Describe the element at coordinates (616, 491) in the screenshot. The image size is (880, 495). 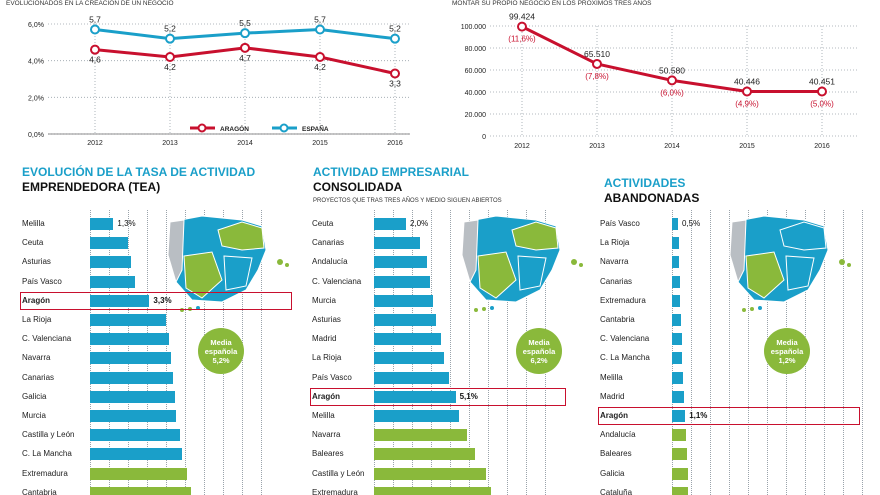
I see `row-label: Cataluña` at that location.